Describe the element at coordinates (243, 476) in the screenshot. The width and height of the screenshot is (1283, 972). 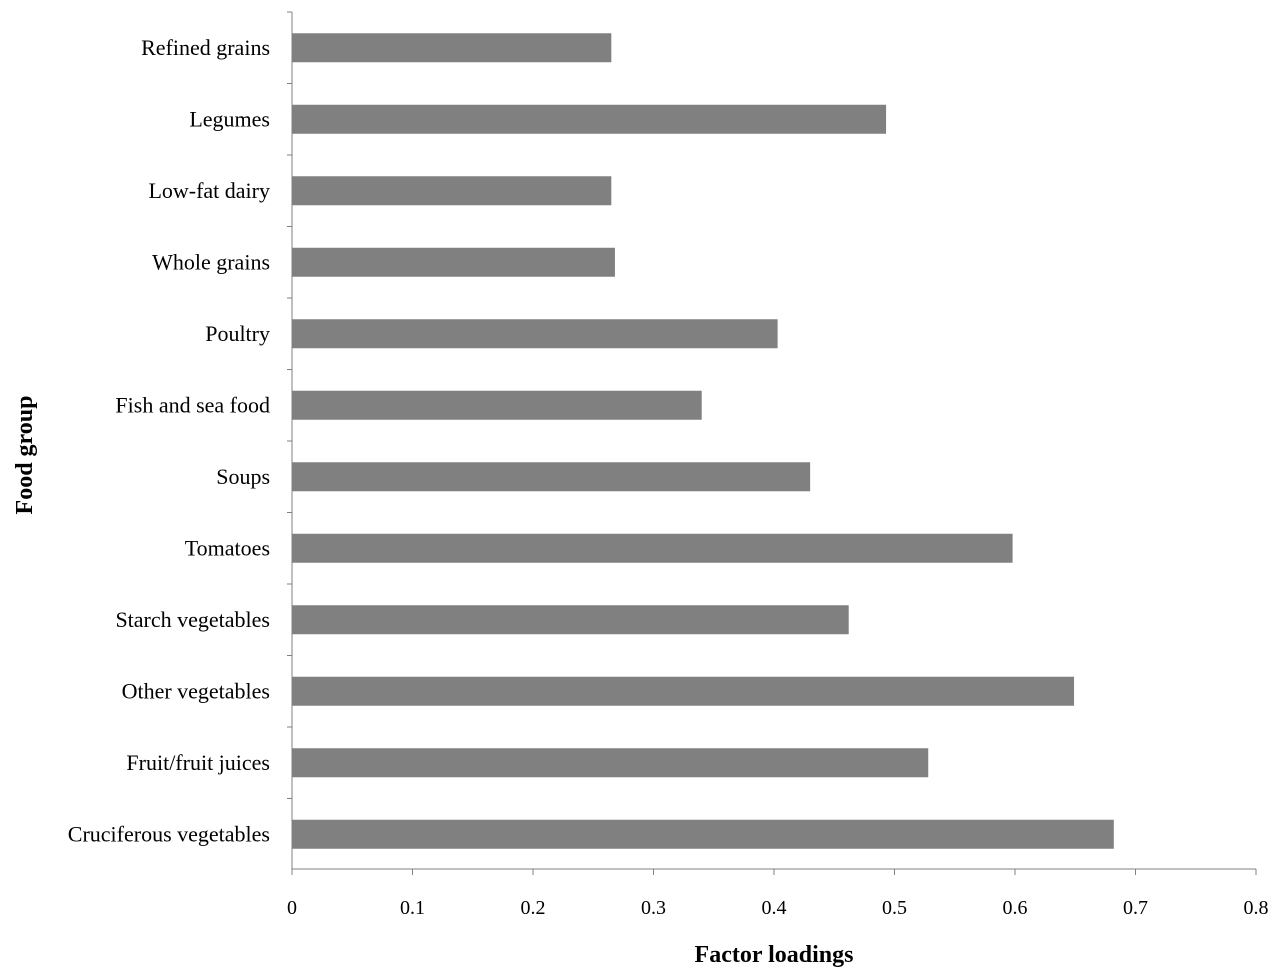
I see `category-label: Soups` at that location.